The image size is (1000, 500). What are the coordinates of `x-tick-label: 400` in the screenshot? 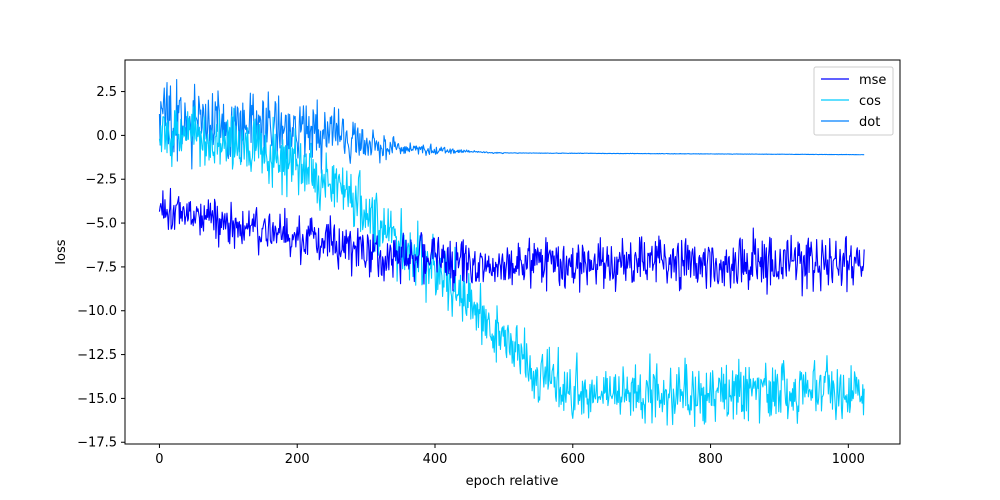 It's located at (435, 459).